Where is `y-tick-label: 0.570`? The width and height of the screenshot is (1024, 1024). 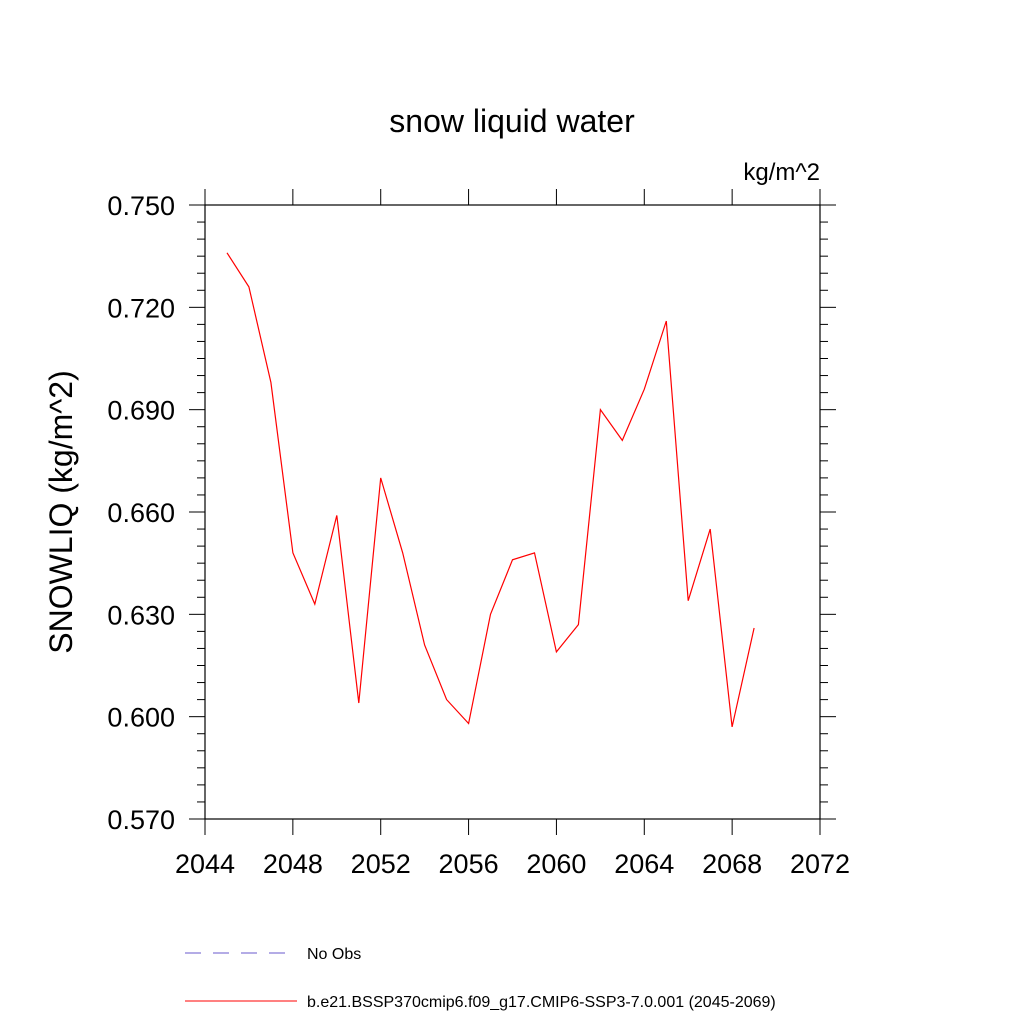
y-tick-label: 0.570 is located at coordinates (141, 820).